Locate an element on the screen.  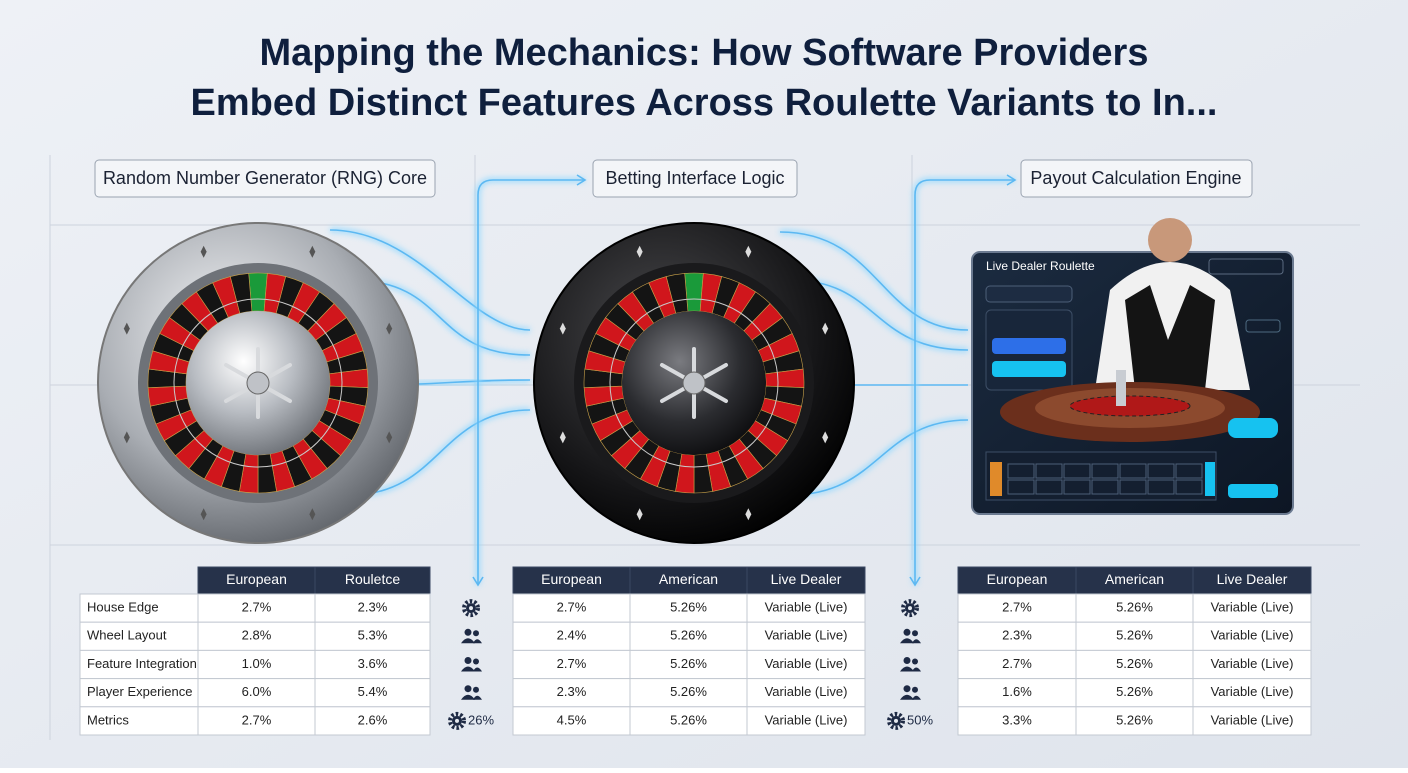
row-label: Metrics is located at coordinates (108, 719).